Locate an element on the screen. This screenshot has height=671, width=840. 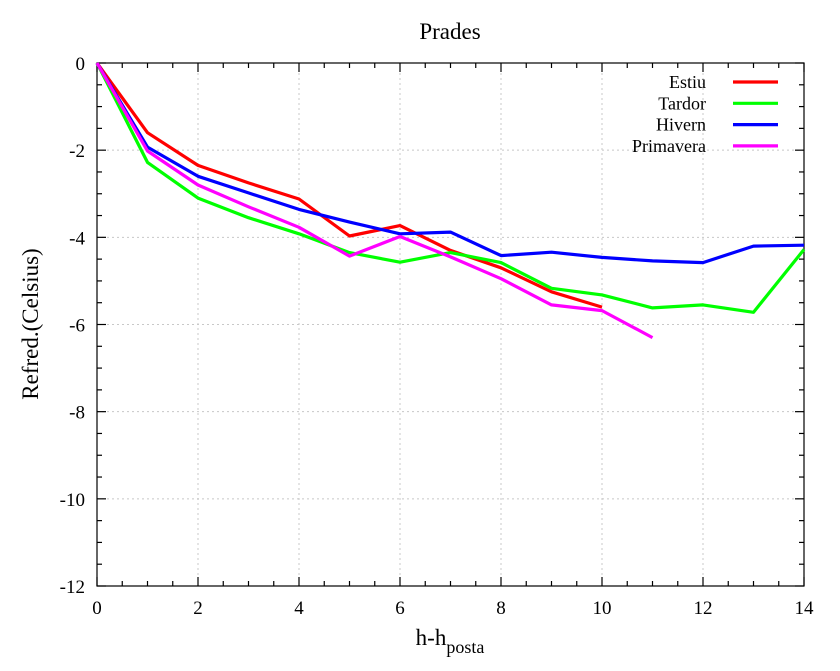
y-tick-label: -12 is located at coordinates (72, 587).